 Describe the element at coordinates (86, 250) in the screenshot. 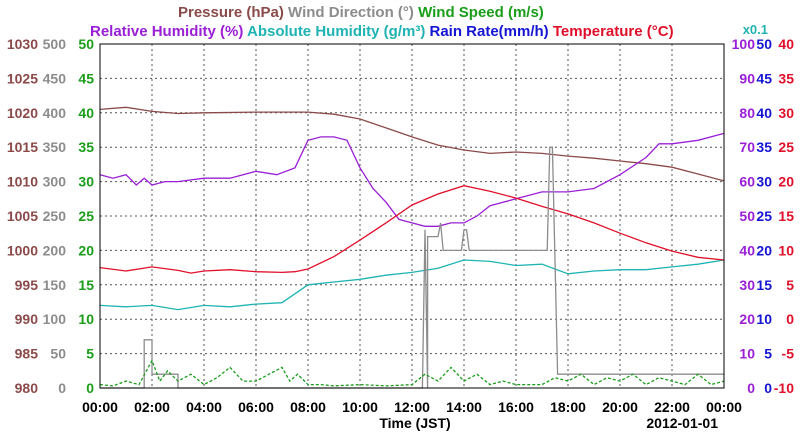

I see `left-axis-tick-label: 20` at that location.